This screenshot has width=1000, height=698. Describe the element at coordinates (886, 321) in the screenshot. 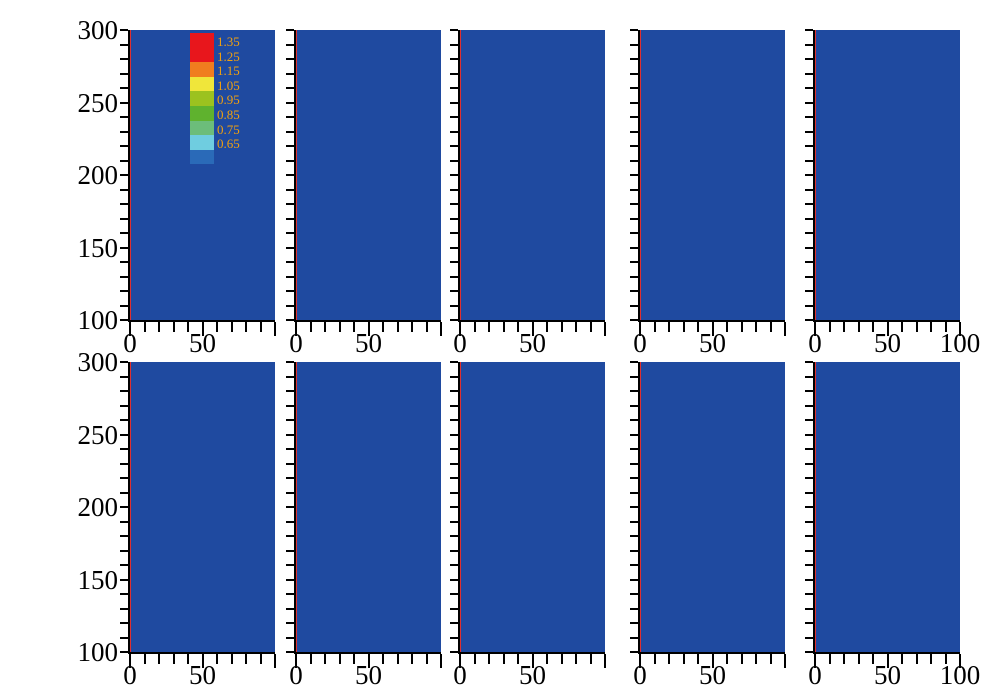

I see `x-axis-line` at that location.